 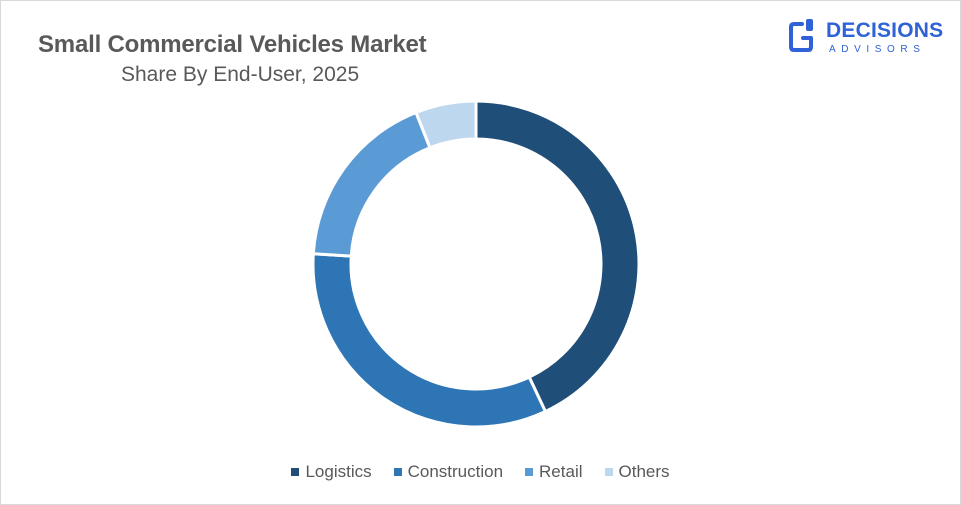 What do you see at coordinates (885, 30) in the screenshot?
I see `logo-wordmark: DECISIONS` at bounding box center [885, 30].